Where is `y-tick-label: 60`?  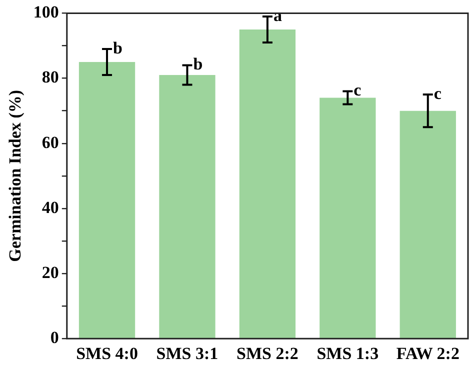 y-tick-label: 60 is located at coordinates (50, 142).